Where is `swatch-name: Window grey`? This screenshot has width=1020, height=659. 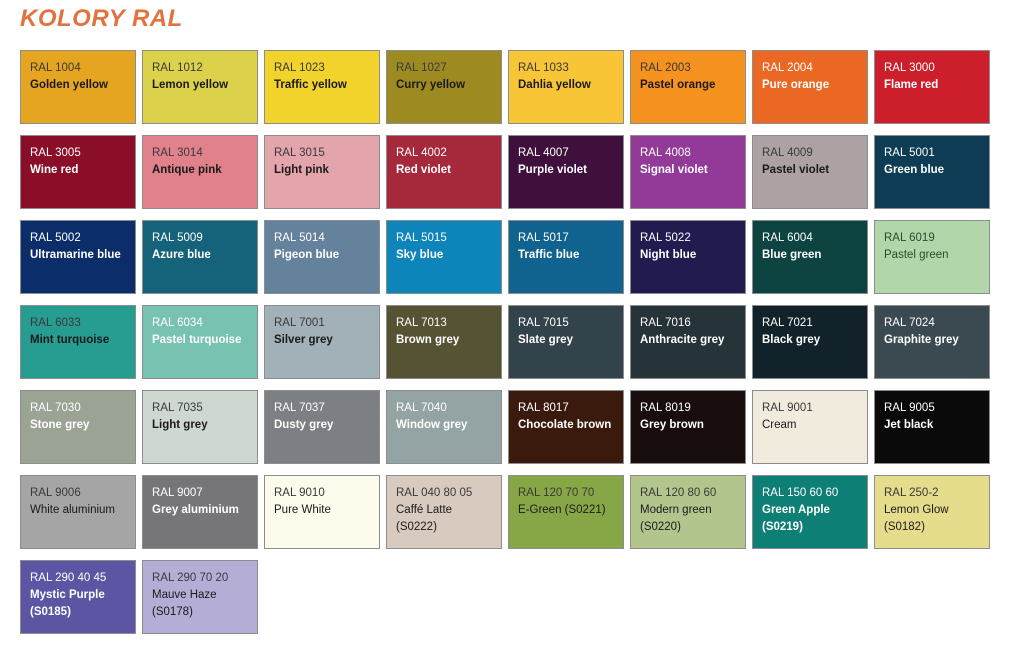 swatch-name: Window grey is located at coordinates (432, 425).